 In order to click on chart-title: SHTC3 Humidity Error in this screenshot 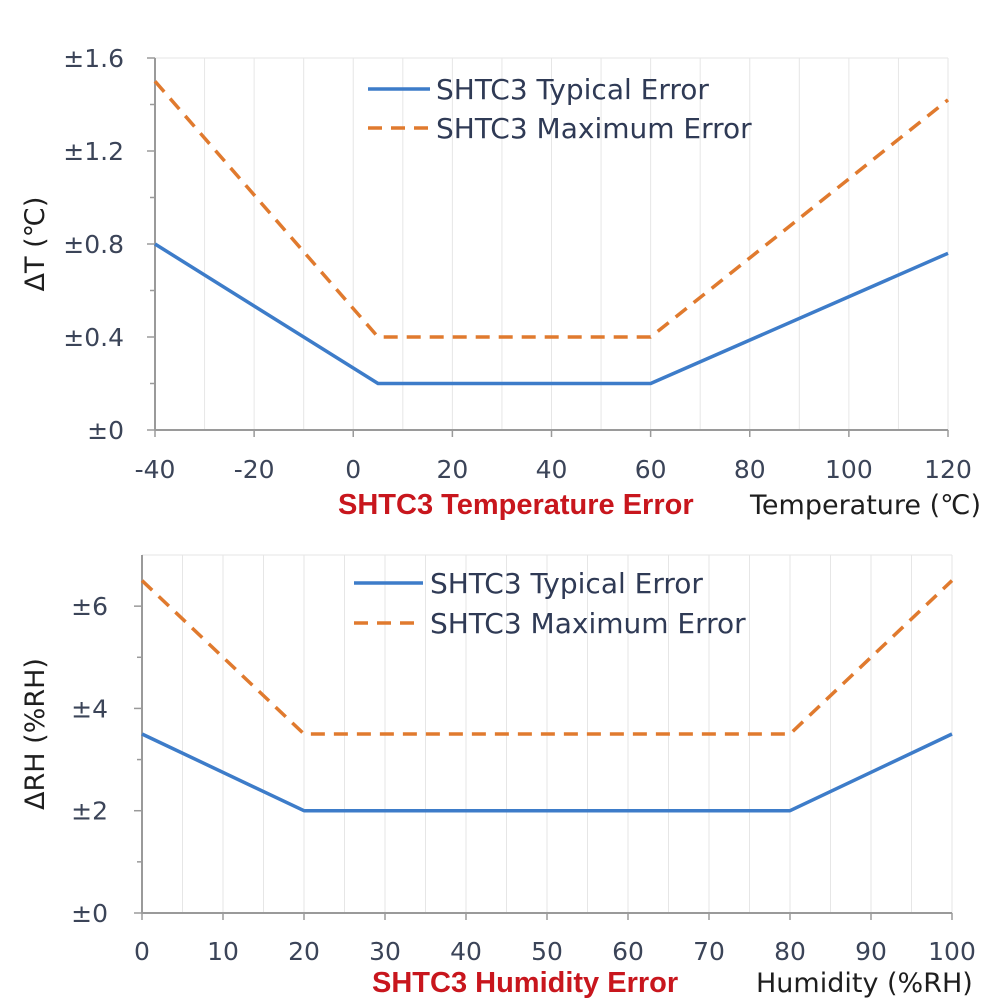, I will do `click(525, 983)`.